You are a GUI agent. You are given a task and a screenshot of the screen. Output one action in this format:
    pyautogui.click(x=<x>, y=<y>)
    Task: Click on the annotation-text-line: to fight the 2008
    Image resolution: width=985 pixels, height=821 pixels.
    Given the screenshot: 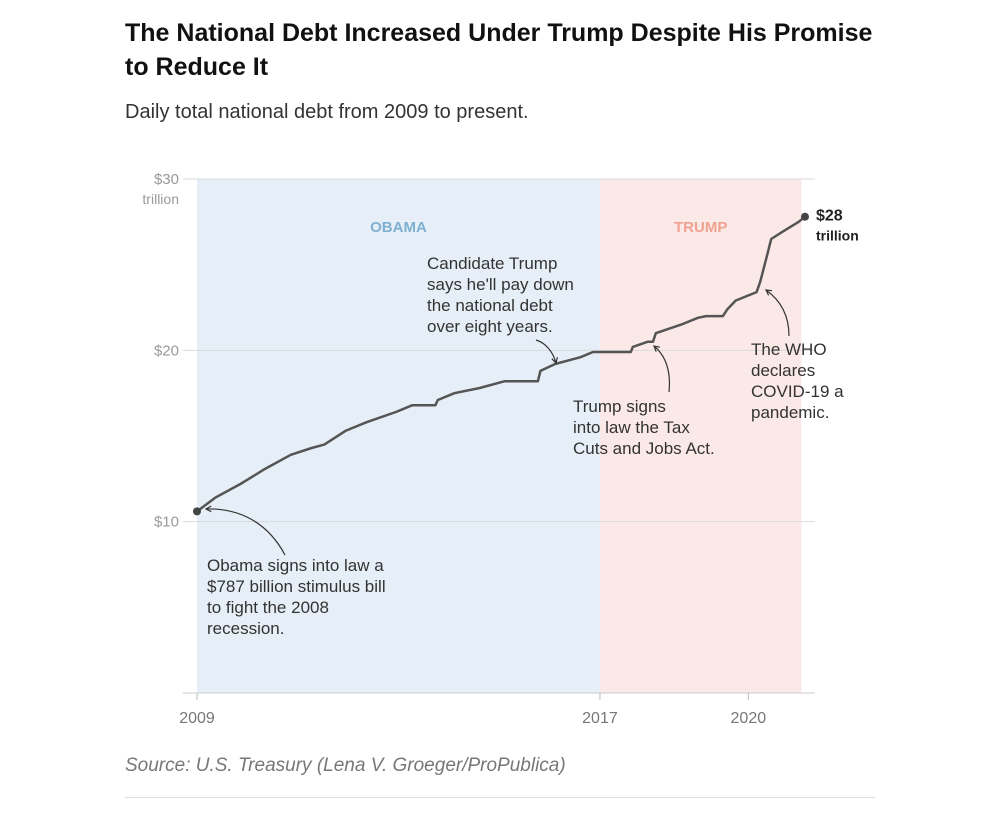 What is the action you would take?
    pyautogui.click(x=268, y=607)
    